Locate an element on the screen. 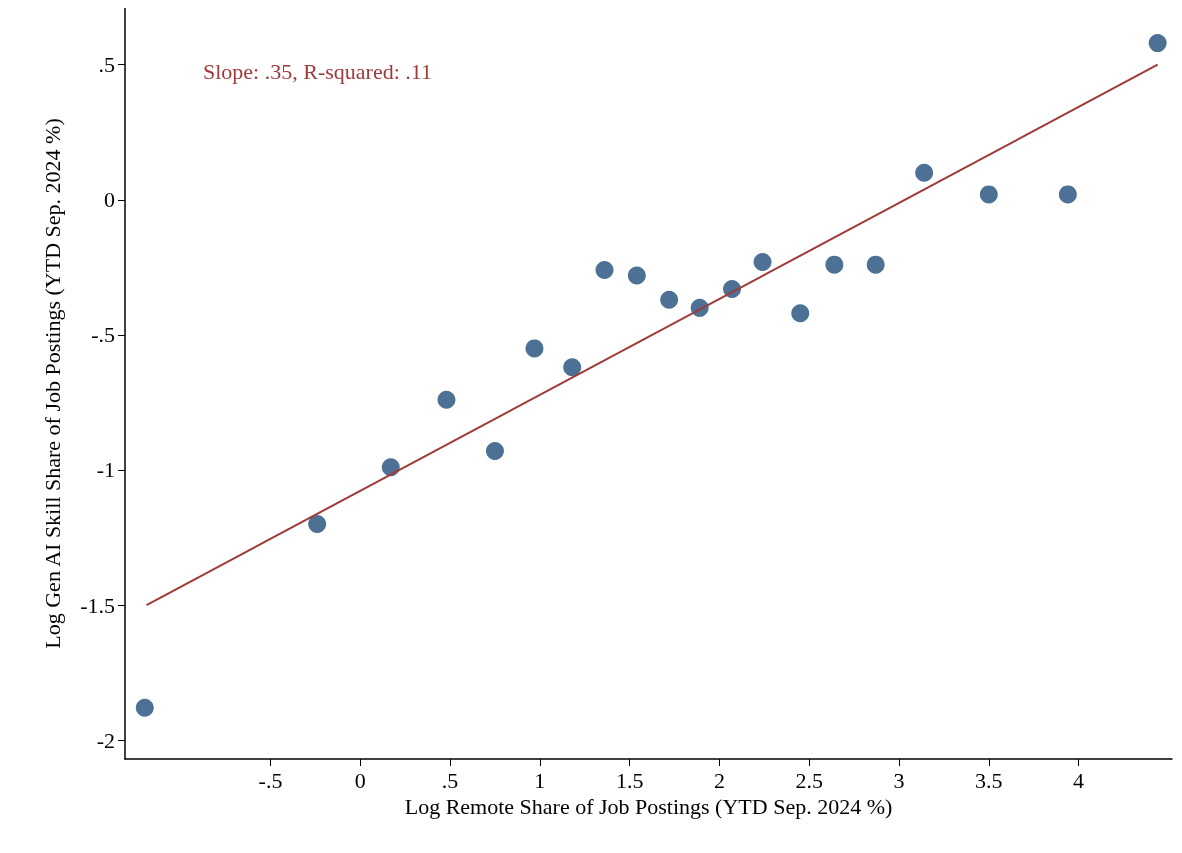 This screenshot has width=1182, height=853. y-tick-label: 0 is located at coordinates (109, 200).